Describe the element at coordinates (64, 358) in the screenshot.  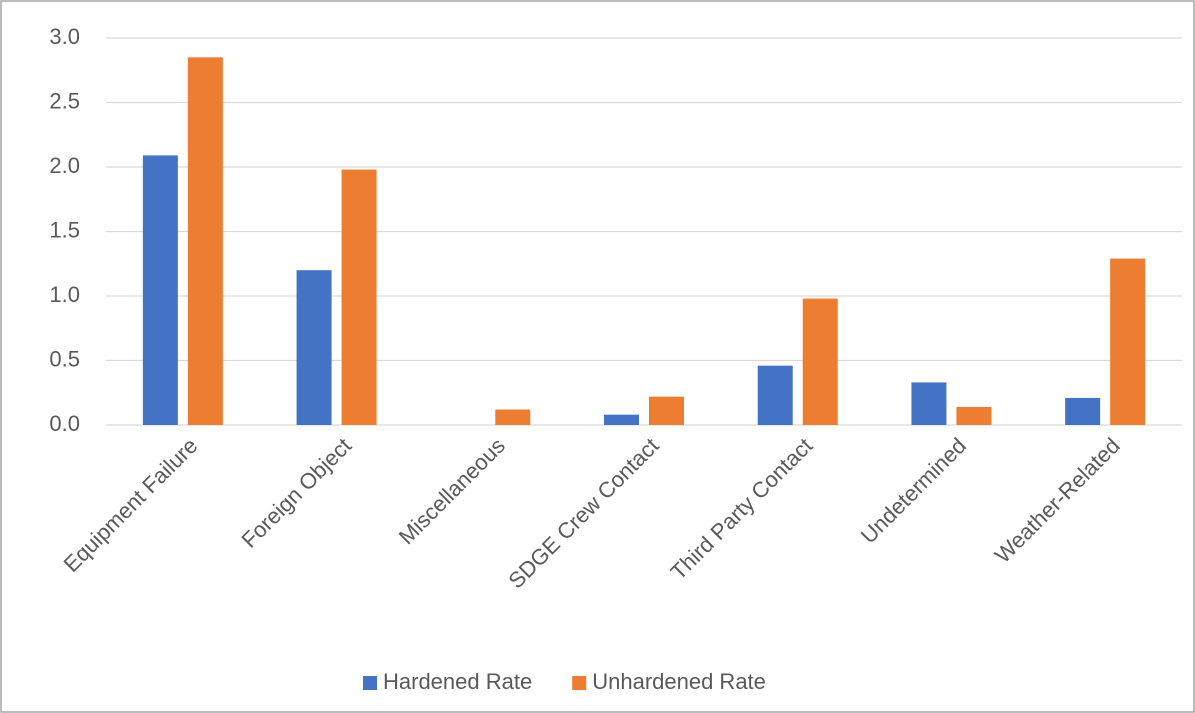
I see `y-tick-label: 0.5` at that location.